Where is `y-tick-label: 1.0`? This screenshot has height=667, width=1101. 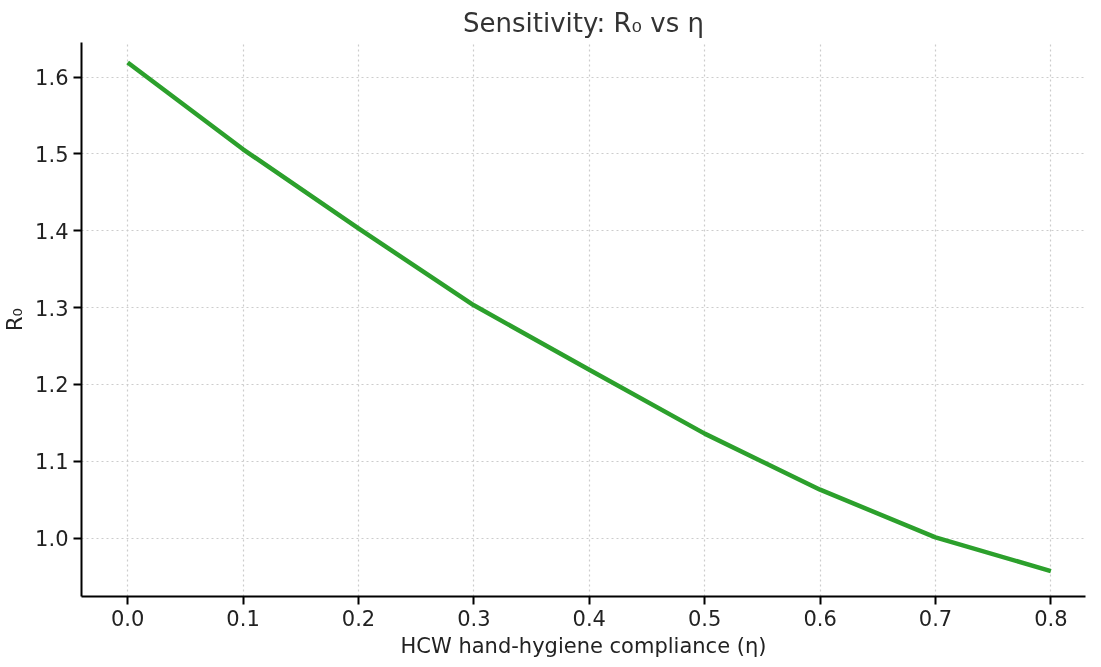
y-tick-label: 1.0 is located at coordinates (52, 539).